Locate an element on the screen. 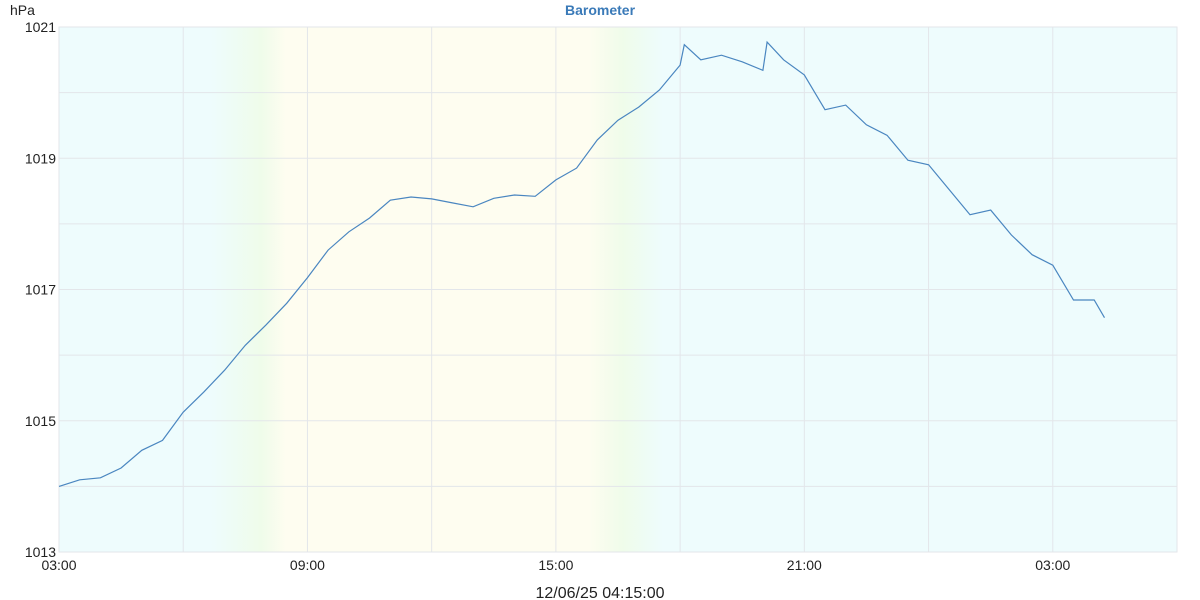 The image size is (1200, 600). x-tick-label: 15:00 is located at coordinates (555, 565).